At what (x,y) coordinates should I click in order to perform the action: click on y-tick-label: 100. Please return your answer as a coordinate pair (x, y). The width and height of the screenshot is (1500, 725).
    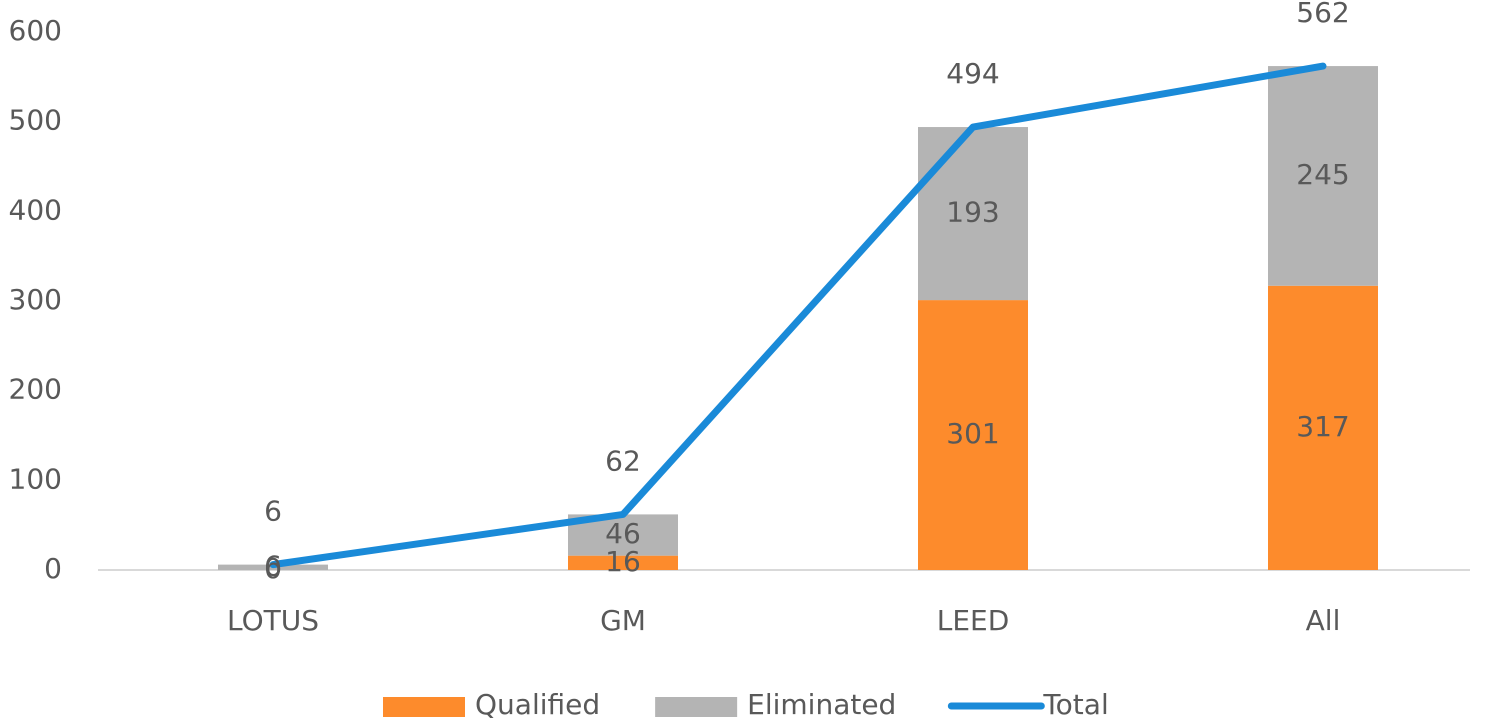
    Looking at the image, I should click on (35, 478).